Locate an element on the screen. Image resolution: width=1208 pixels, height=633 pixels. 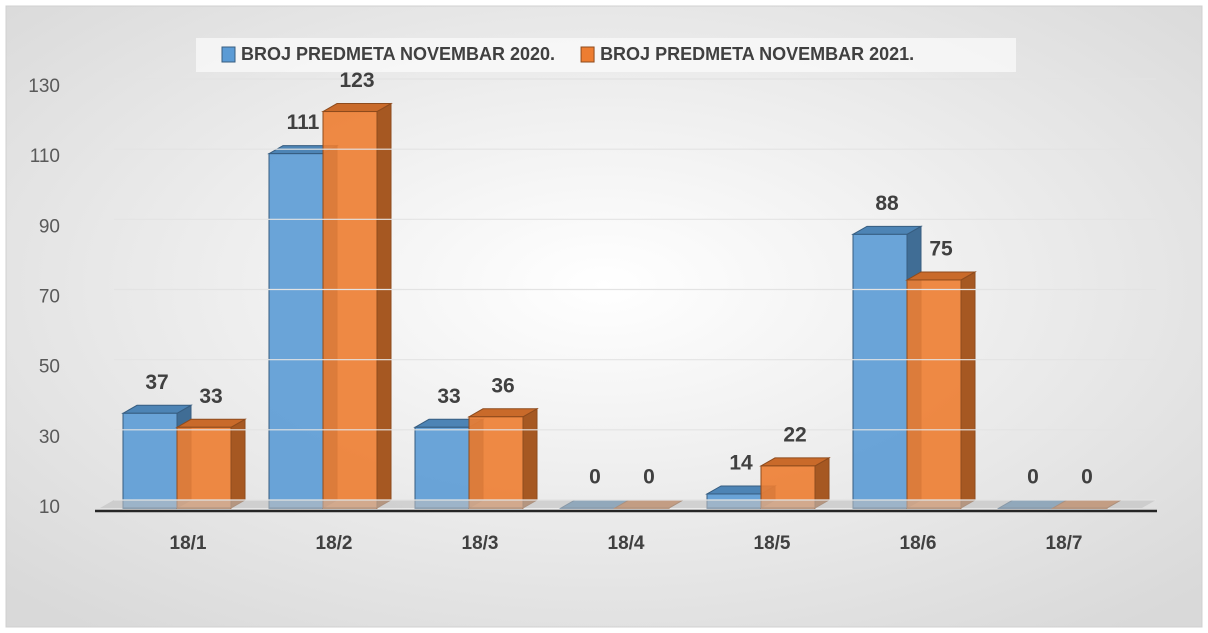
legend-label: BROJ PREDMETA NOVEMBAR 2020. is located at coordinates (398, 54).